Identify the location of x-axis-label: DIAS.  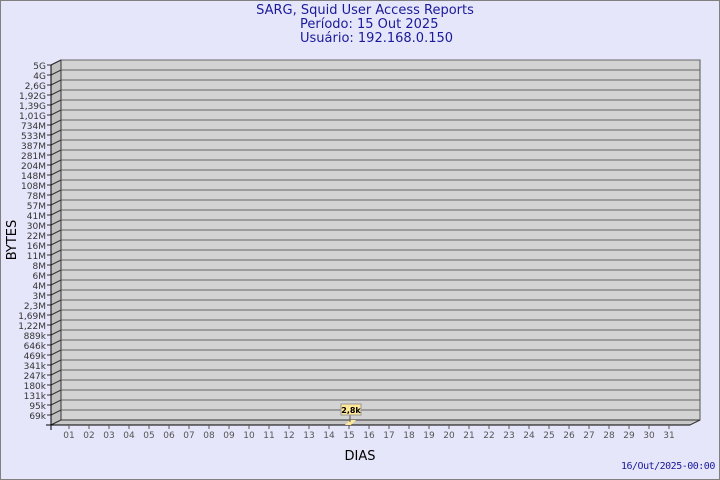
(360, 456).